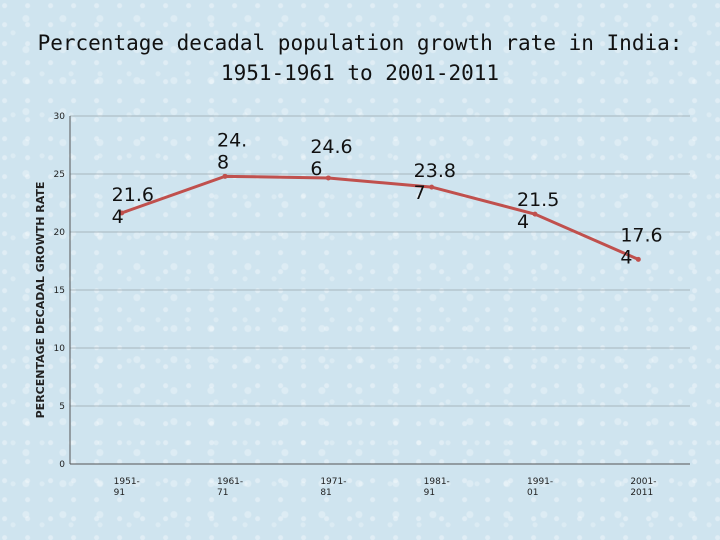 This screenshot has width=720, height=540. I want to click on x-tick-label: 1981-91, so click(437, 487).